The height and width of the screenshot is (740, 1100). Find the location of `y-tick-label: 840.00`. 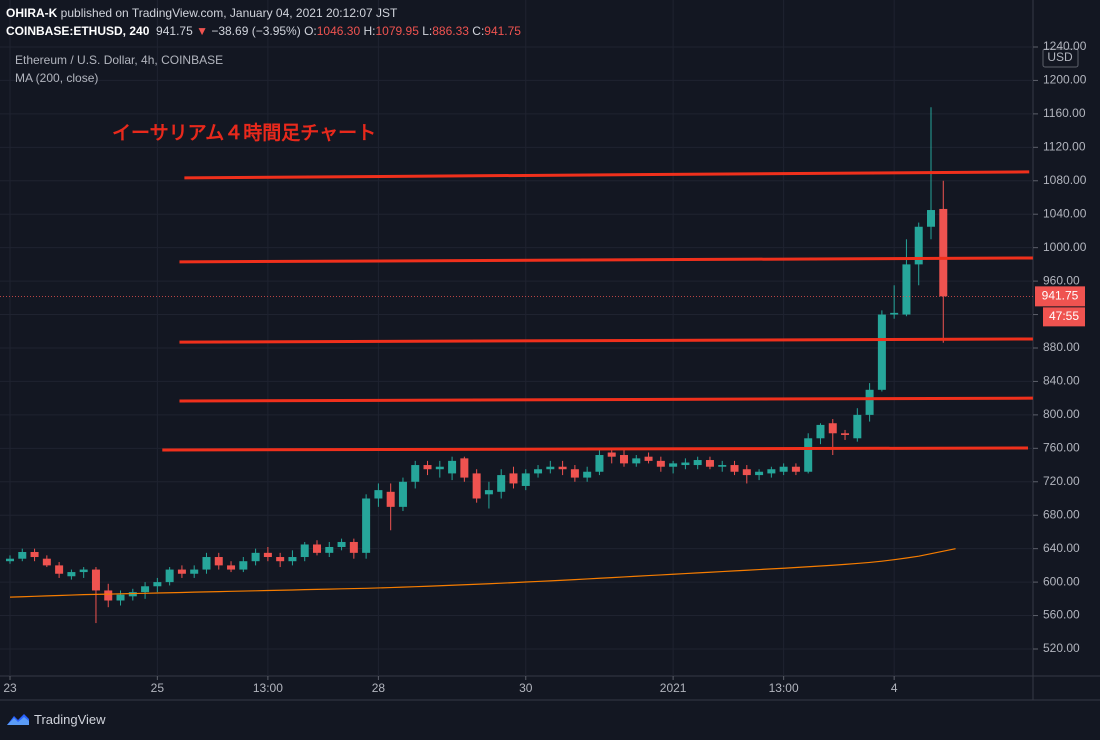

y-tick-label: 840.00 is located at coordinates (1061, 381).